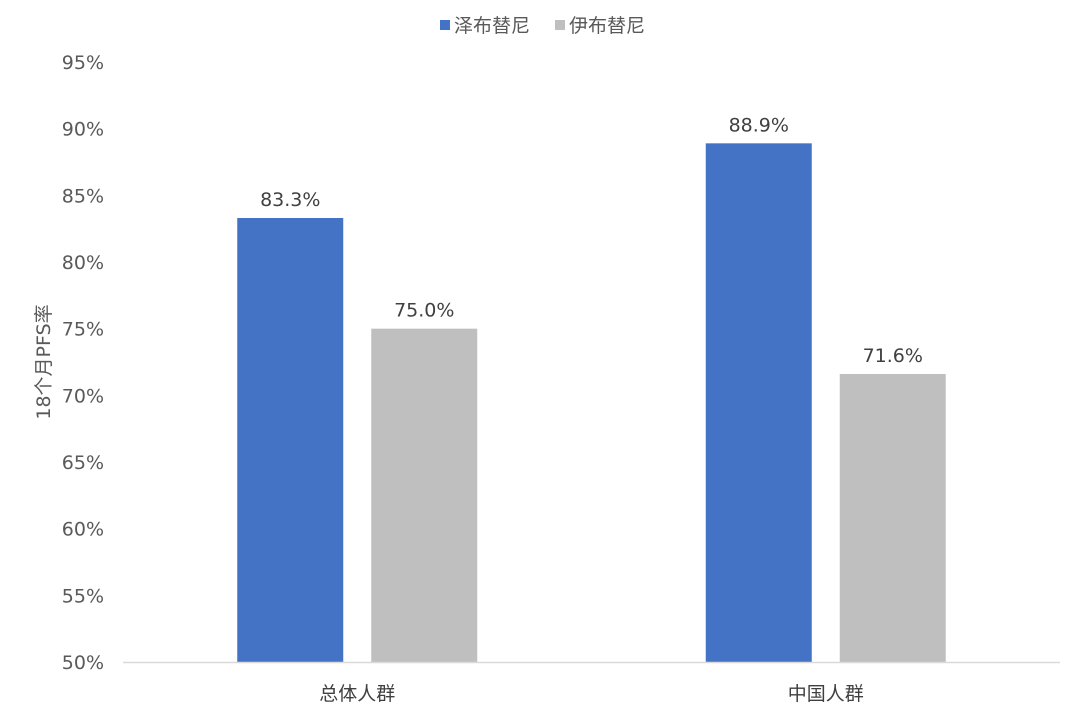  What do you see at coordinates (83, 396) in the screenshot?
I see `y-tick-label: 70%` at bounding box center [83, 396].